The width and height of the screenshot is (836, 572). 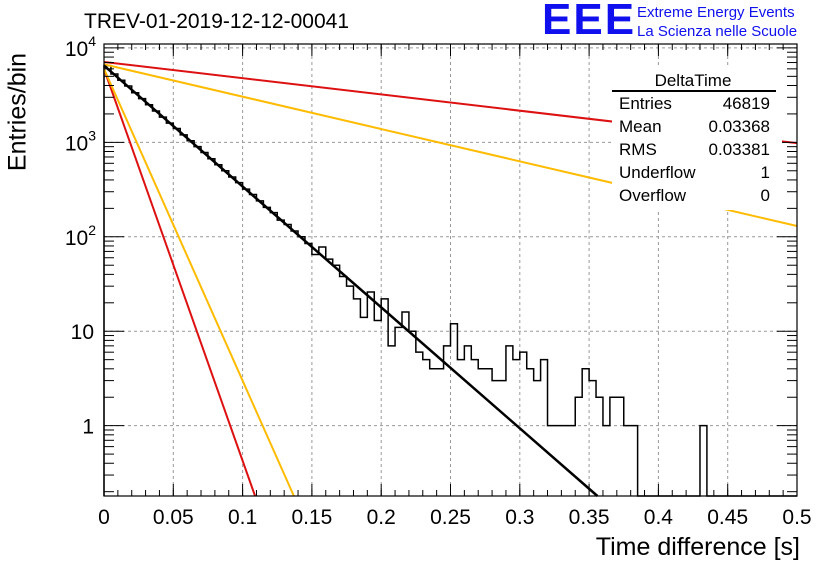 I want to click on x-tick-label: 0.15, so click(x=311, y=517).